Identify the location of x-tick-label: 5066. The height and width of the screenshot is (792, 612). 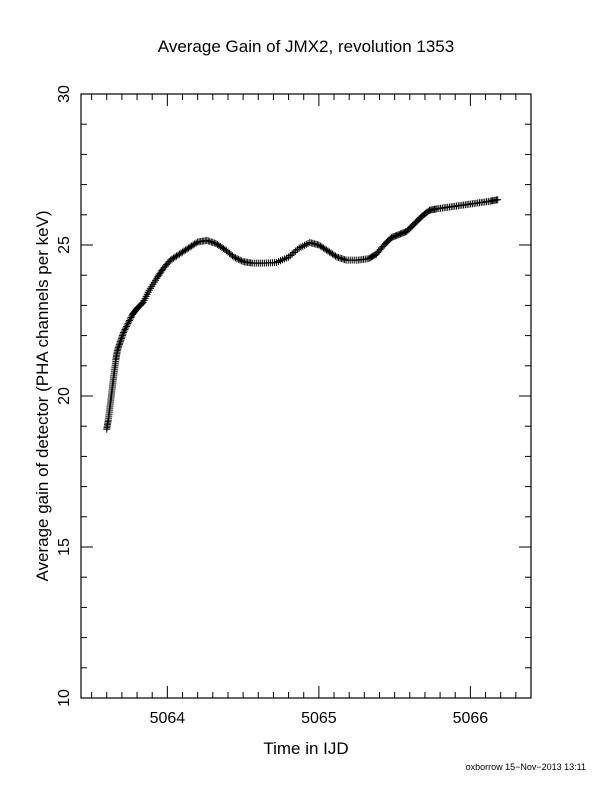
(471, 718).